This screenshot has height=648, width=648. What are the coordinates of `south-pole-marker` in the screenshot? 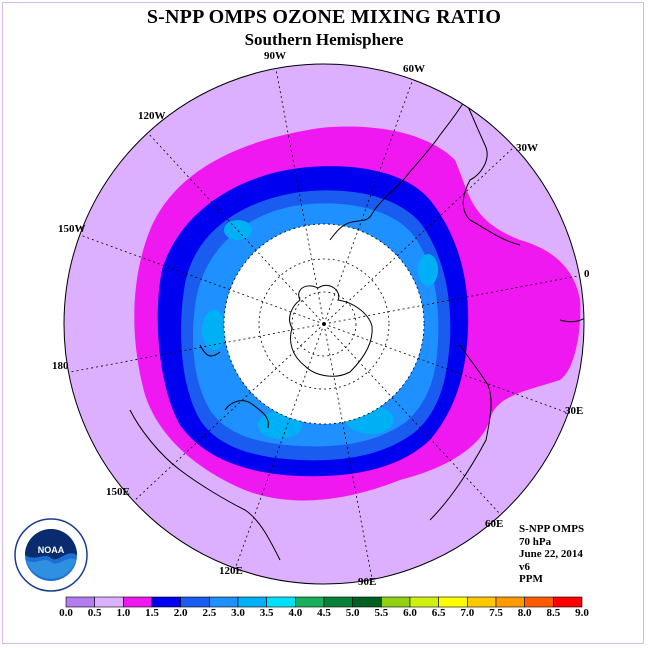 It's located at (324, 324).